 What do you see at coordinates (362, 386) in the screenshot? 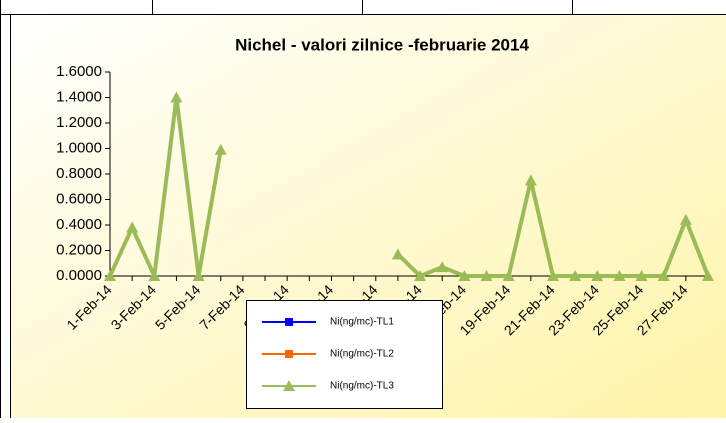
I see `legend-label: Ni(ng/mc)-TL3` at bounding box center [362, 386].